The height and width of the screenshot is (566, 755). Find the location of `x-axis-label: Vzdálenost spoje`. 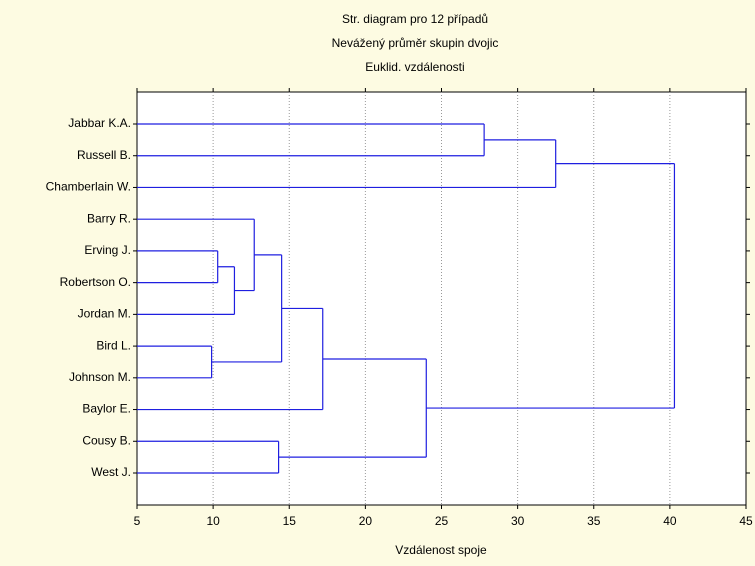

x-axis-label: Vzdálenost spoje is located at coordinates (441, 550).